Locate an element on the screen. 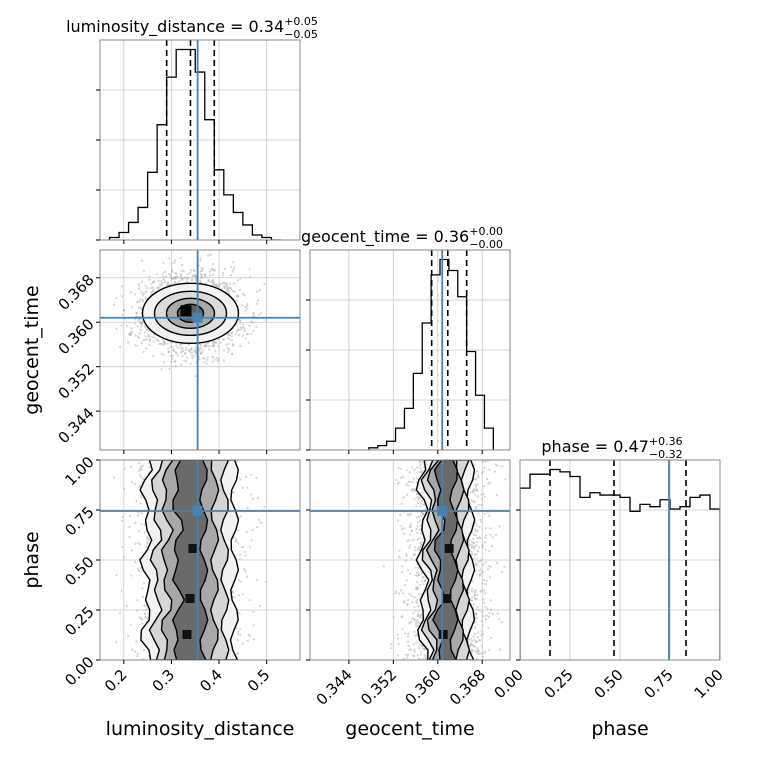 This screenshot has height=760, width=760. panel-title-phase: phase = 0.47+0.36 is located at coordinates (611, 445).